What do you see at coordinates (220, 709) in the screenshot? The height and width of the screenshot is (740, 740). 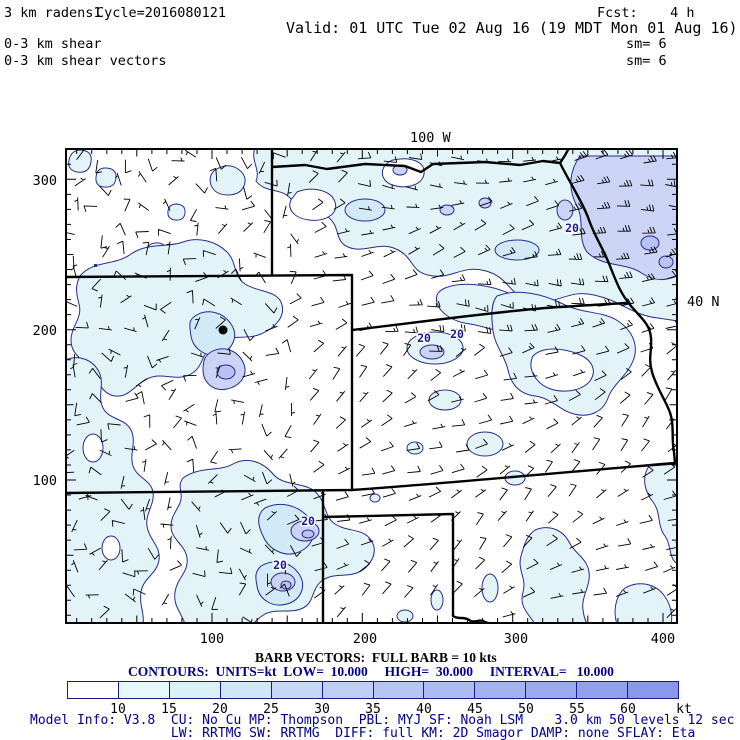 I see `colorbar-tick-label: 20` at bounding box center [220, 709].